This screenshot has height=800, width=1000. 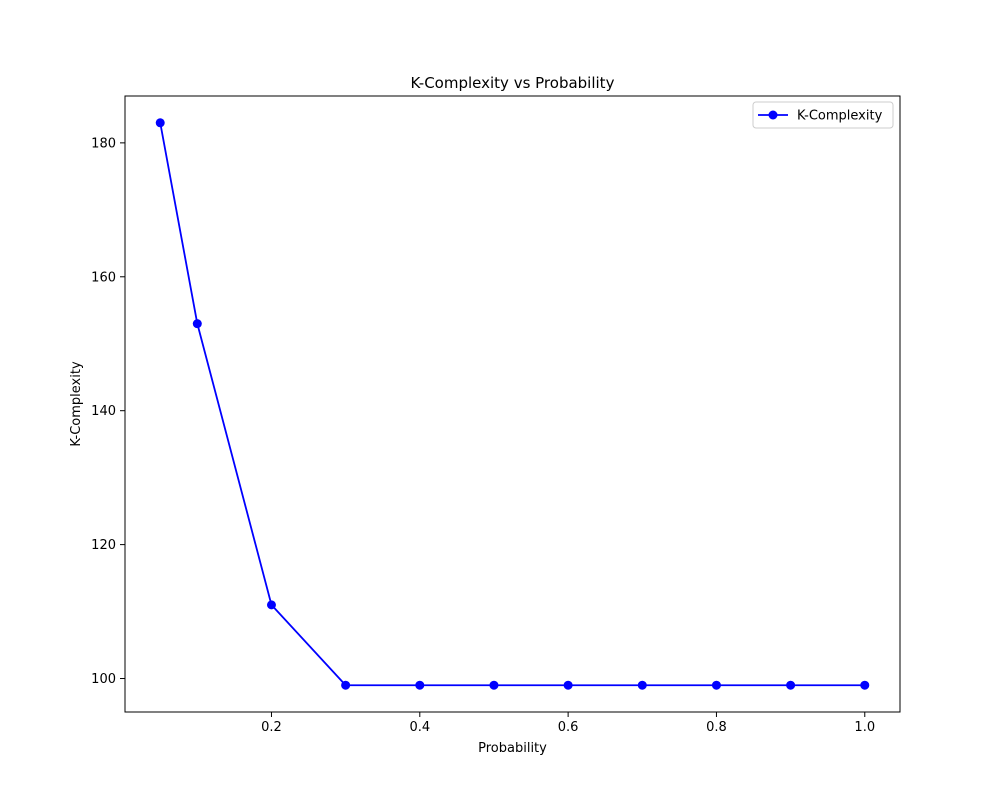 What do you see at coordinates (103, 545) in the screenshot?
I see `y-tick-label: 120` at bounding box center [103, 545].